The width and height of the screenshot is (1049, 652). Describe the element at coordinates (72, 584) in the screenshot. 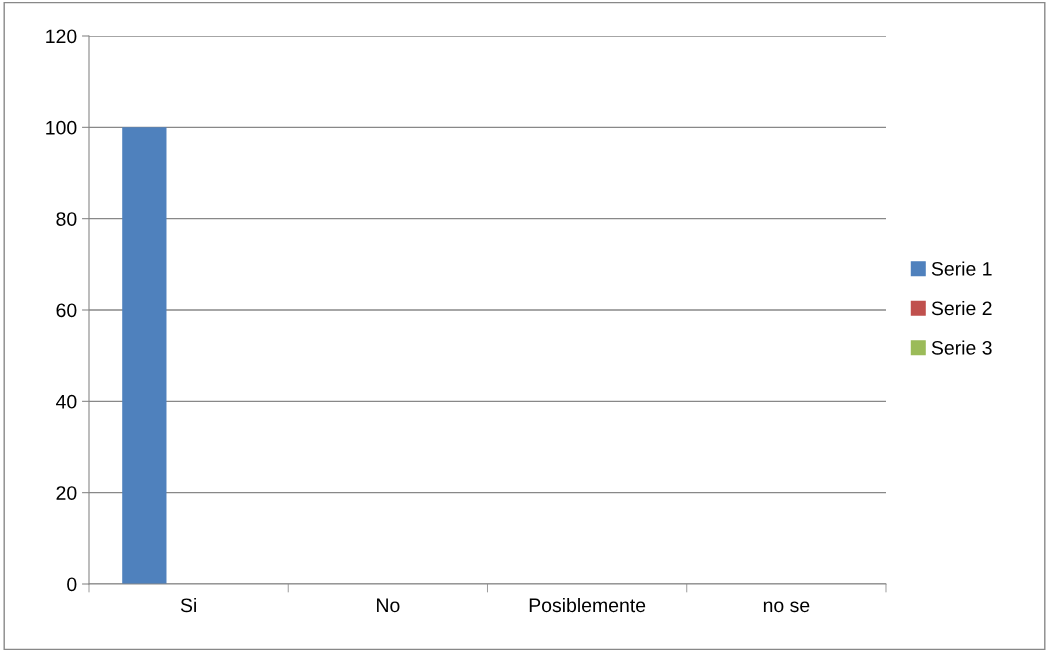

I see `y-tick-label: 0` at that location.